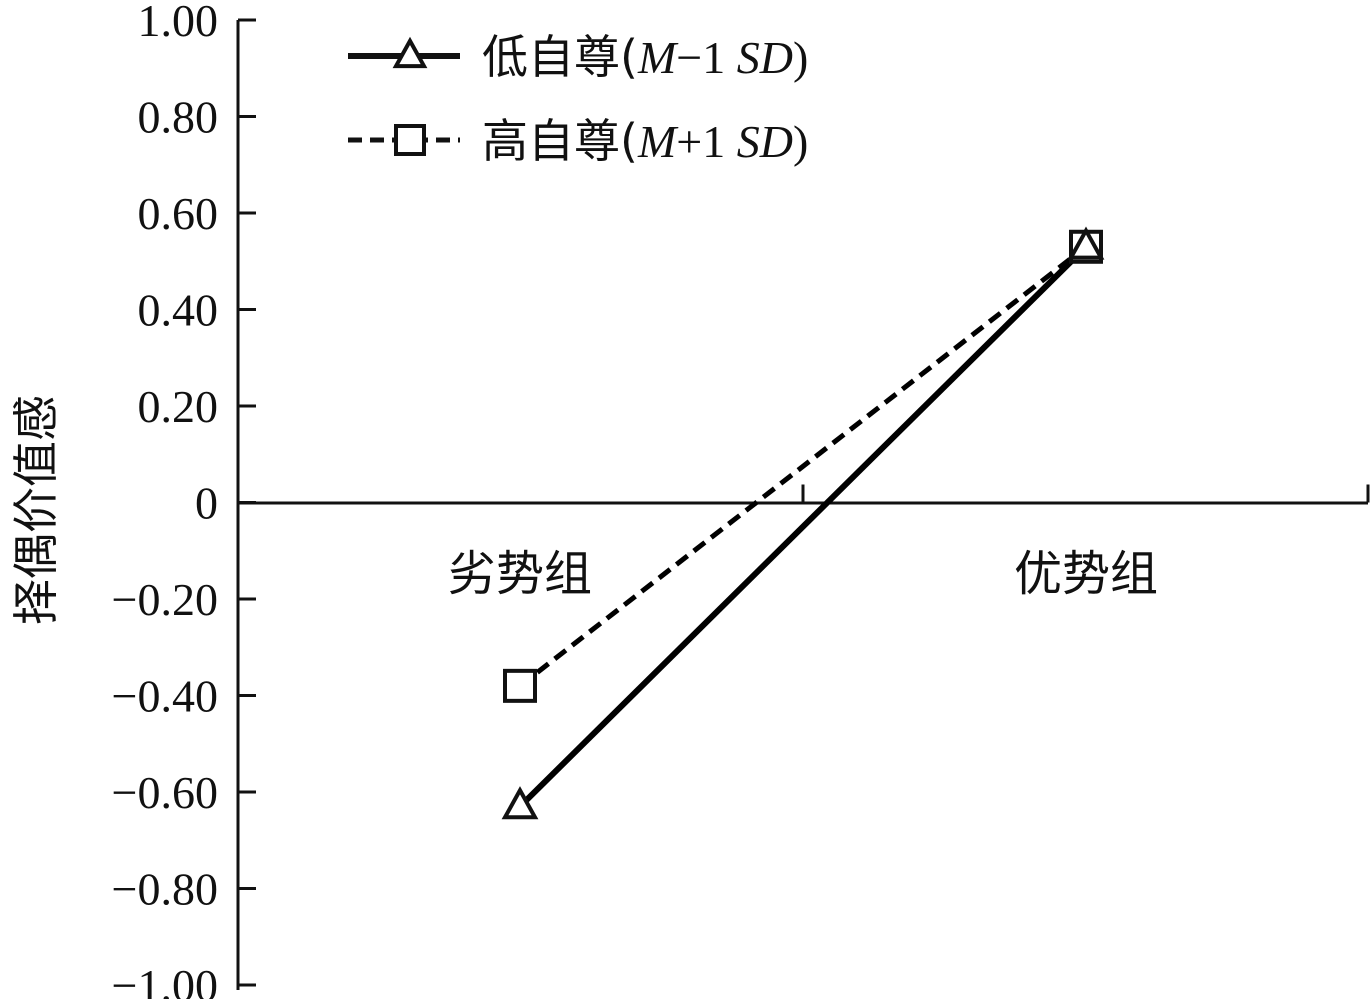  I want to click on legend-label: 高自尊(M+1 SD), so click(645, 141).